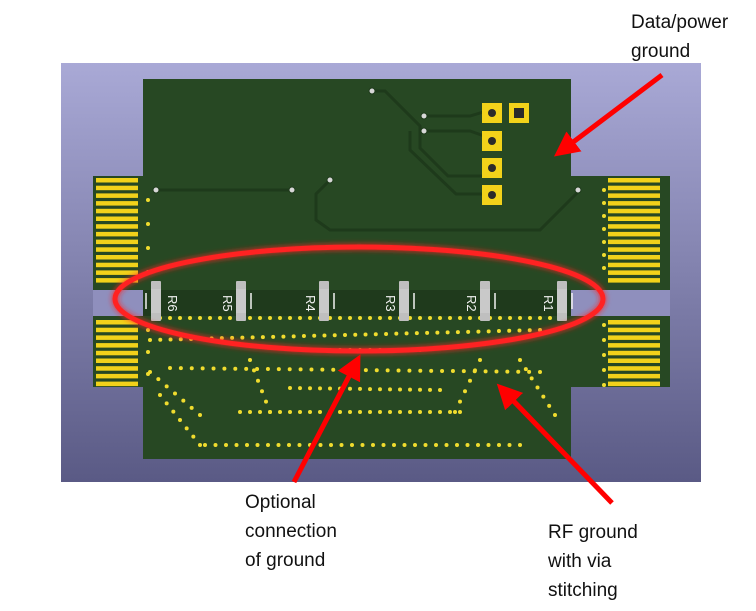 Image resolution: width=756 pixels, height=611 pixels. I want to click on annotation-optional-connection: Optional connection of ground, so click(291, 531).